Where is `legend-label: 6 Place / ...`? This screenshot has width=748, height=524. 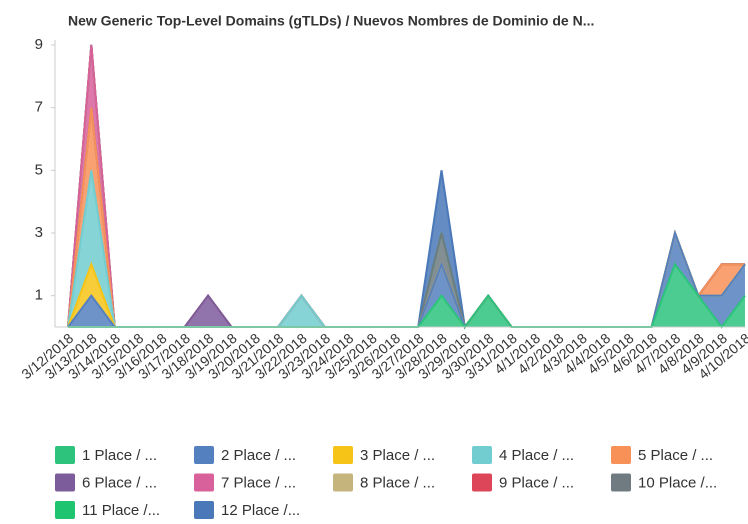
legend-label: 6 Place / ... is located at coordinates (119, 482).